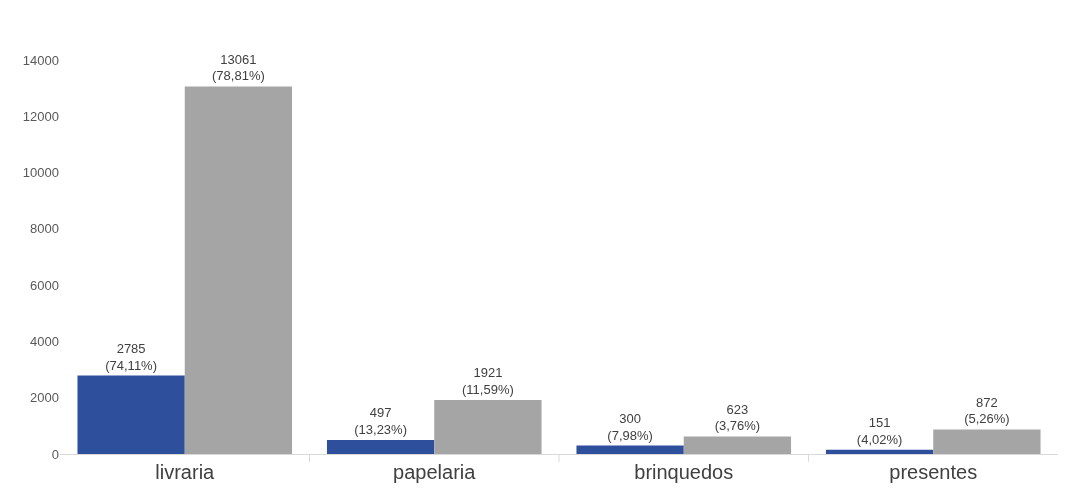 This screenshot has height=504, width=1078. Describe the element at coordinates (987, 410) in the screenshot. I see `data-label: 872 (5,26%)` at that location.